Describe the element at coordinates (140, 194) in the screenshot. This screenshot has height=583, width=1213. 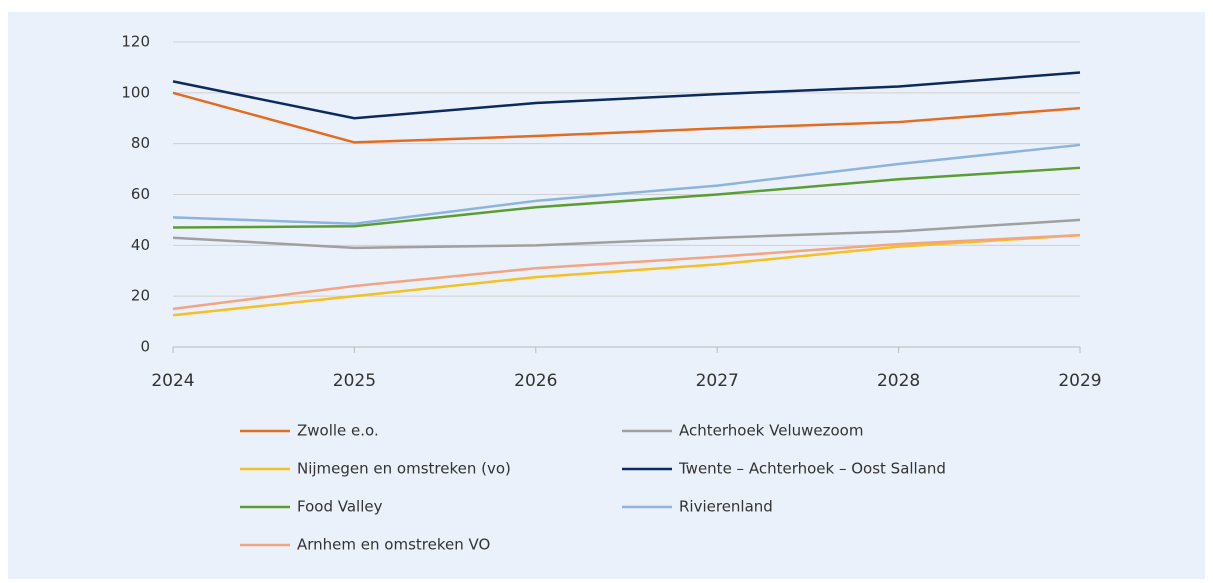
I see `y-tick-label: 60` at that location.